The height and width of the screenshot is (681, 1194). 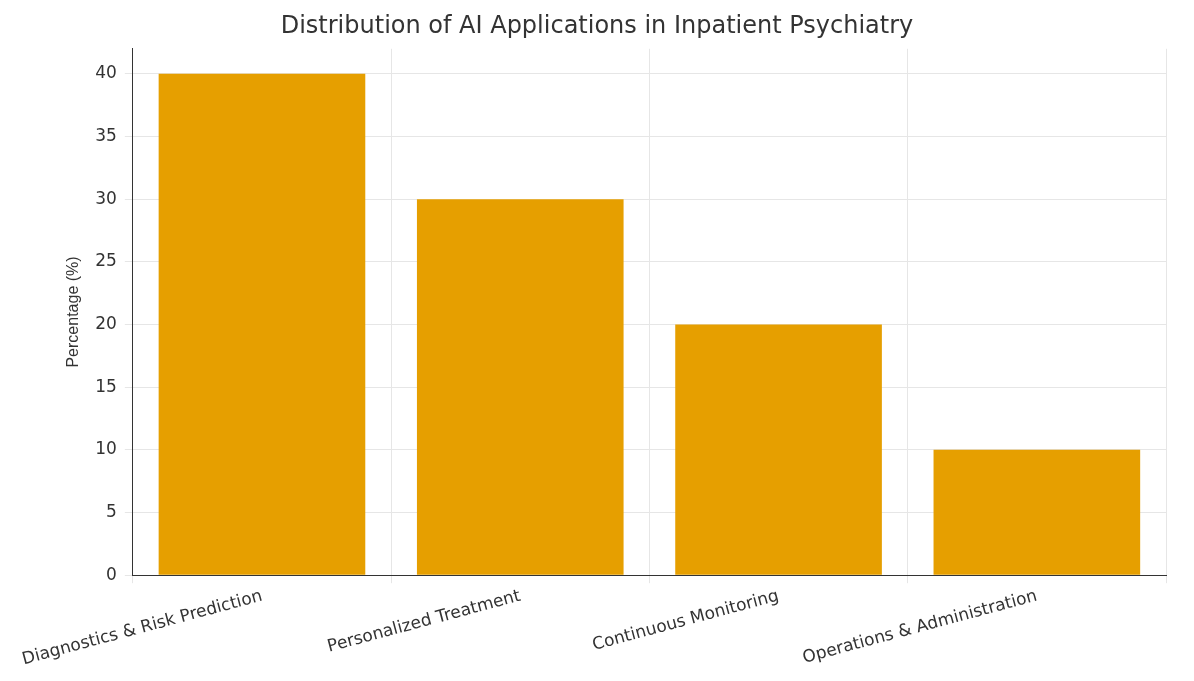 What do you see at coordinates (106, 134) in the screenshot?
I see `y-tick-label: 35` at bounding box center [106, 134].